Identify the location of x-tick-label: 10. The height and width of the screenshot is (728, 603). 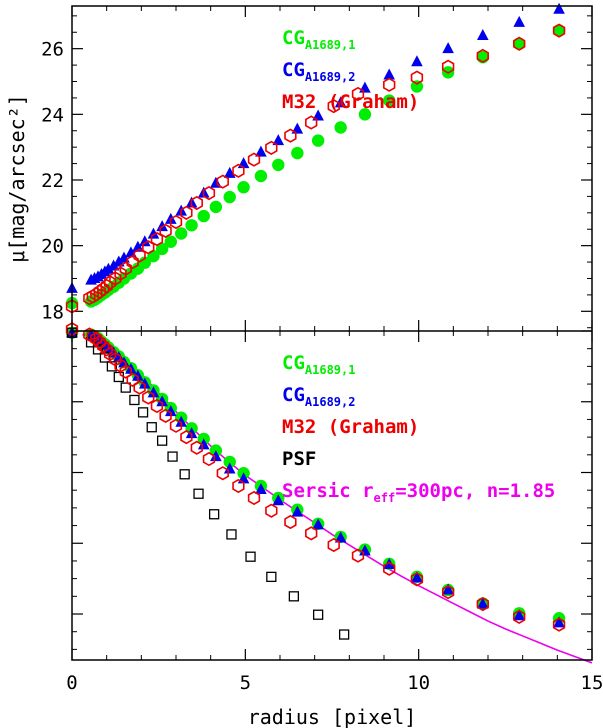
(418, 683).